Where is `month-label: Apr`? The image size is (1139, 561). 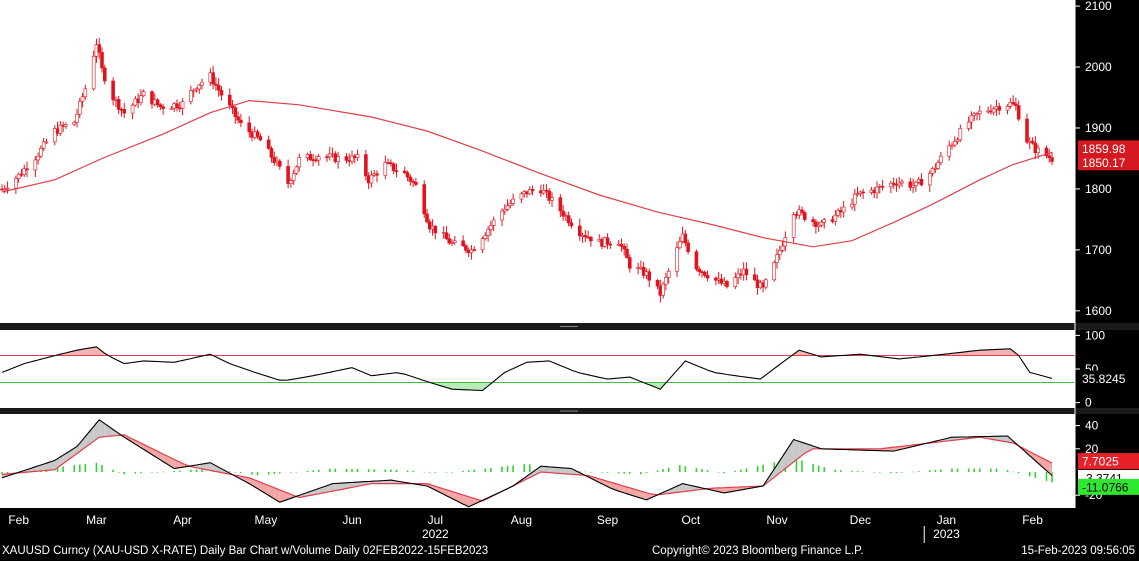
month-label: Apr is located at coordinates (182, 520).